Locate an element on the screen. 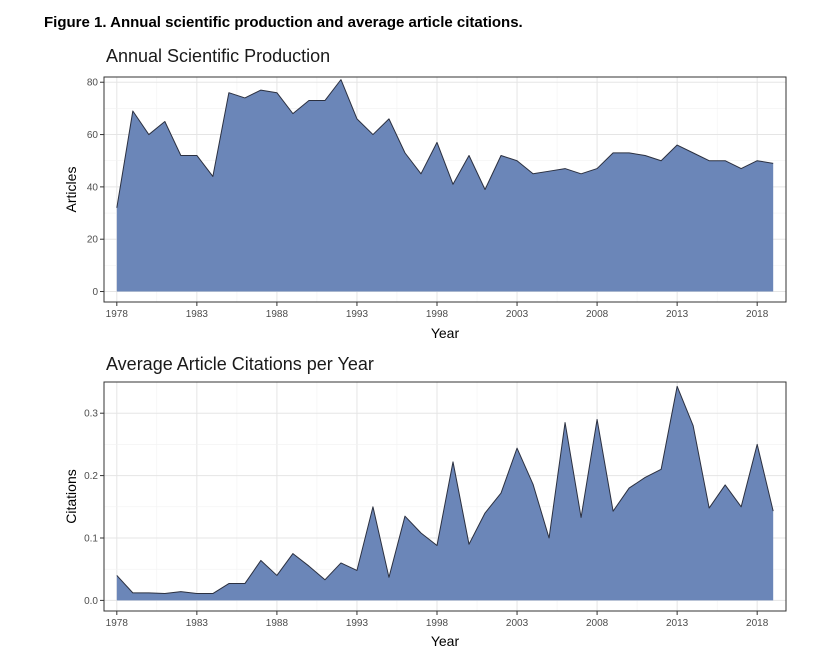 Image resolution: width=833 pixels, height=652 pixels. y-tick-label: 20 is located at coordinates (93, 240).